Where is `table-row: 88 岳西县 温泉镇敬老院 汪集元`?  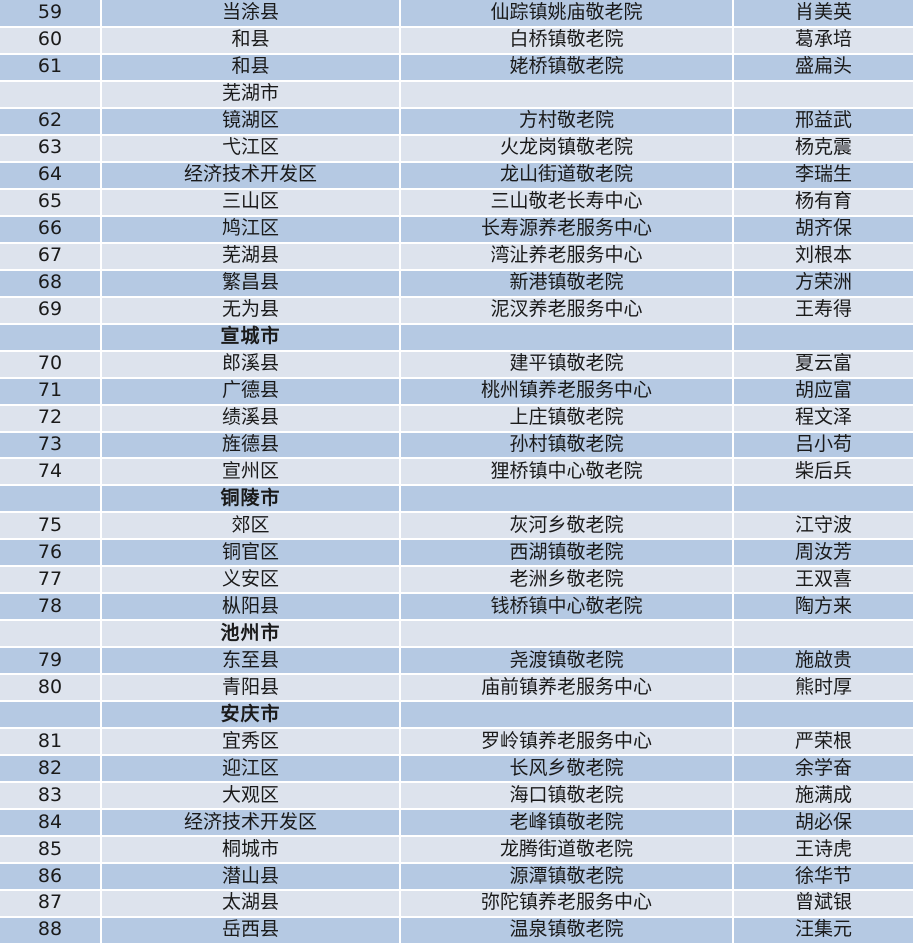 table-row: 88 岳西县 温泉镇敬老院 汪集元 is located at coordinates (456, 930).